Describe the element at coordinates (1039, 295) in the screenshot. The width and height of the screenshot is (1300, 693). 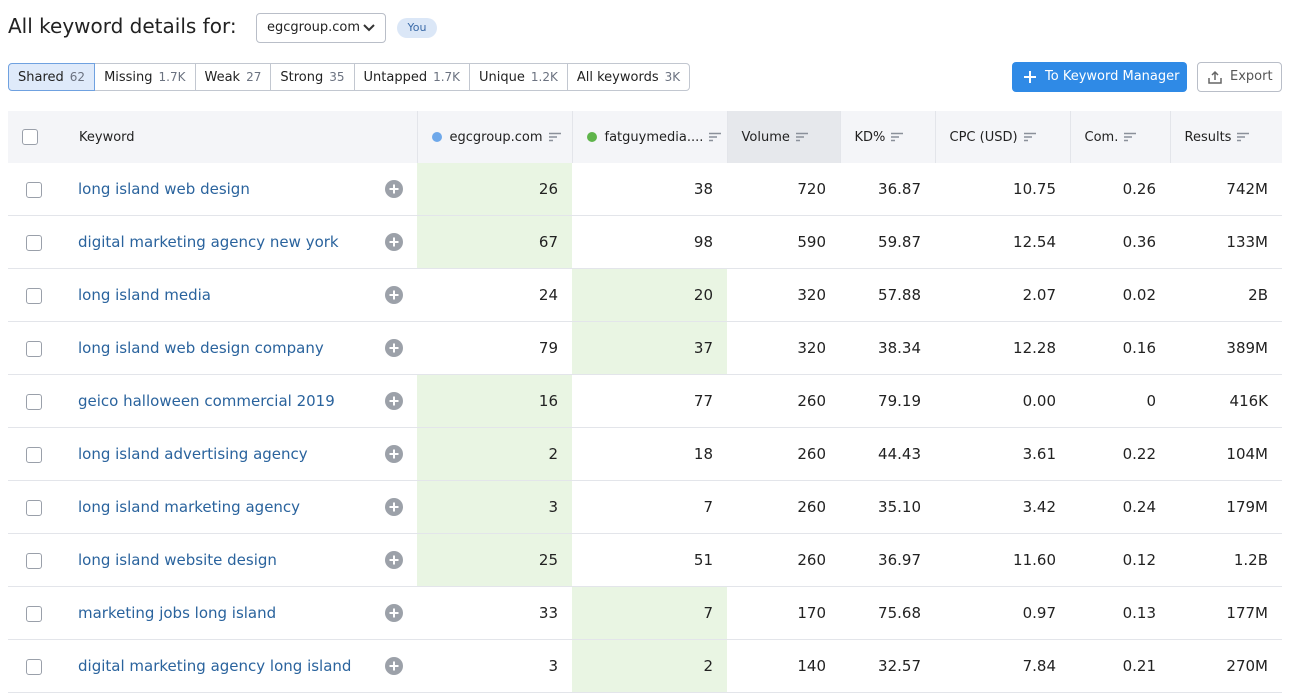
I see `cell-value: 2.07` at that location.